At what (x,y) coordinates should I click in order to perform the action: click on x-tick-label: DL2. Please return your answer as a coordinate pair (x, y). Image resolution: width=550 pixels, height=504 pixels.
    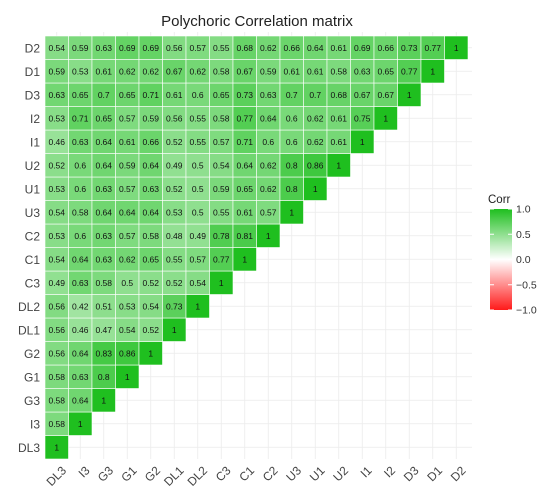
    Looking at the image, I should click on (198, 476).